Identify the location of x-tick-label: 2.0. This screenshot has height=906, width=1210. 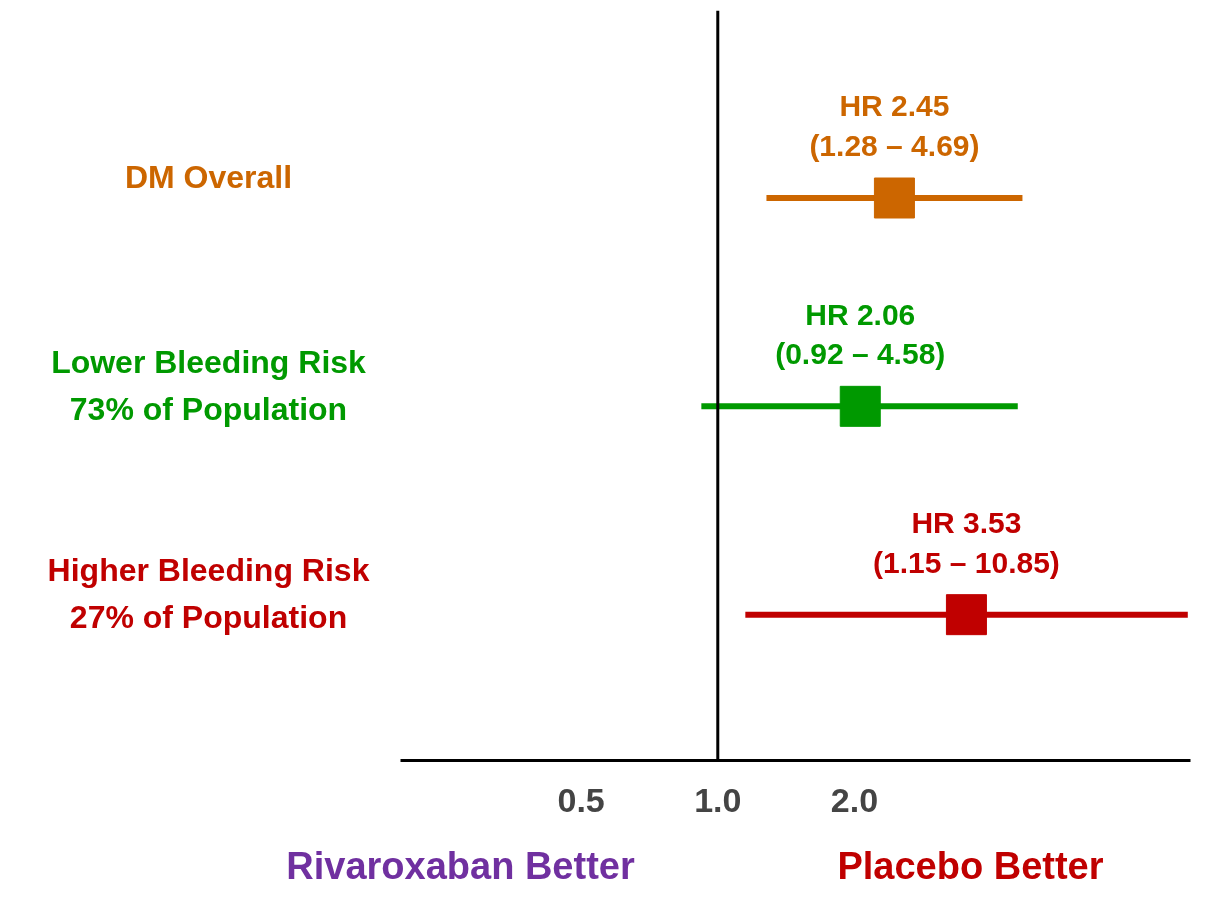
(854, 799).